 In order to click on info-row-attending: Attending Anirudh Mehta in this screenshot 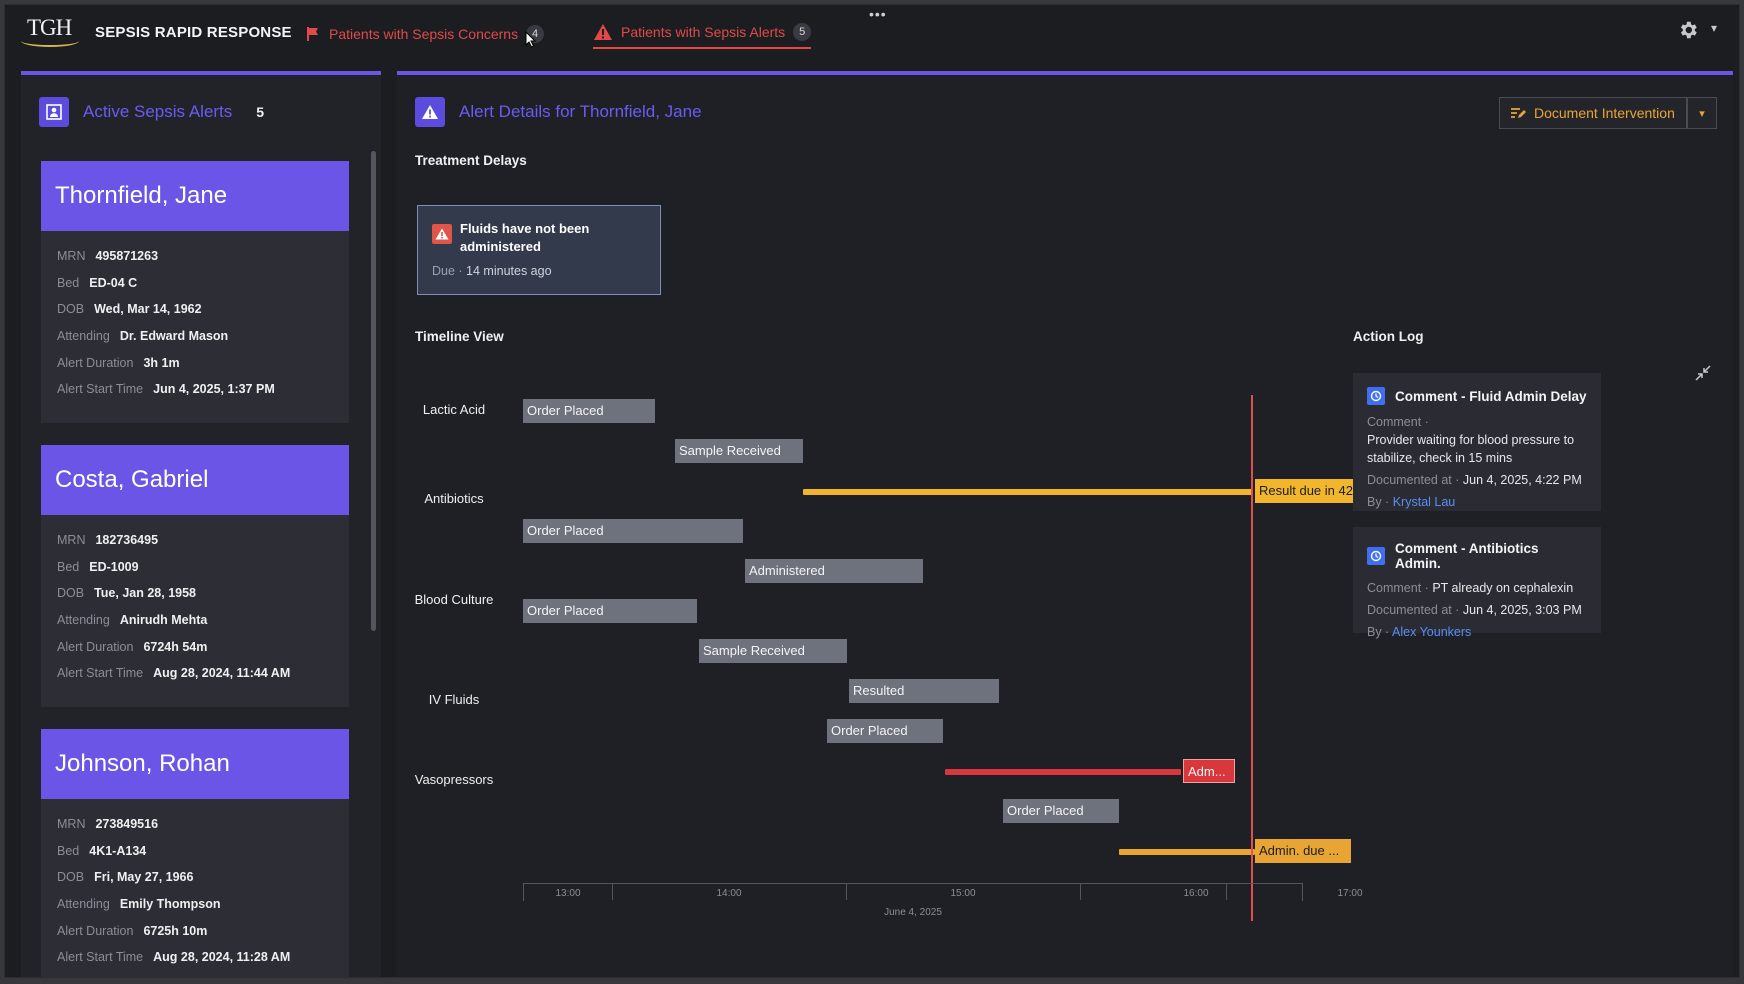, I will do `click(203, 626)`.